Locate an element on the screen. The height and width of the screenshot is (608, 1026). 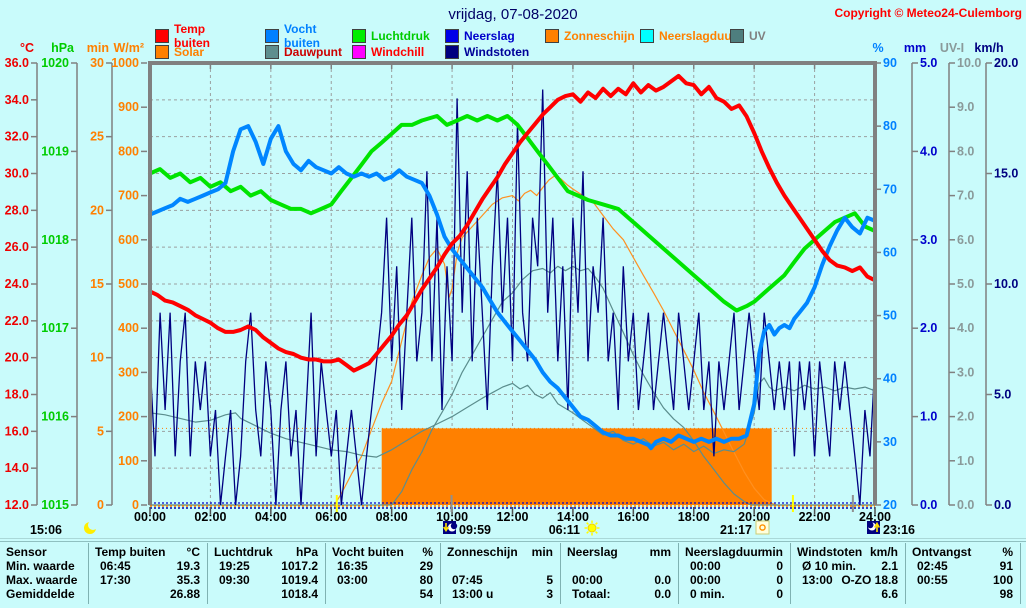
moonset-time: 09:59 is located at coordinates (475, 530).